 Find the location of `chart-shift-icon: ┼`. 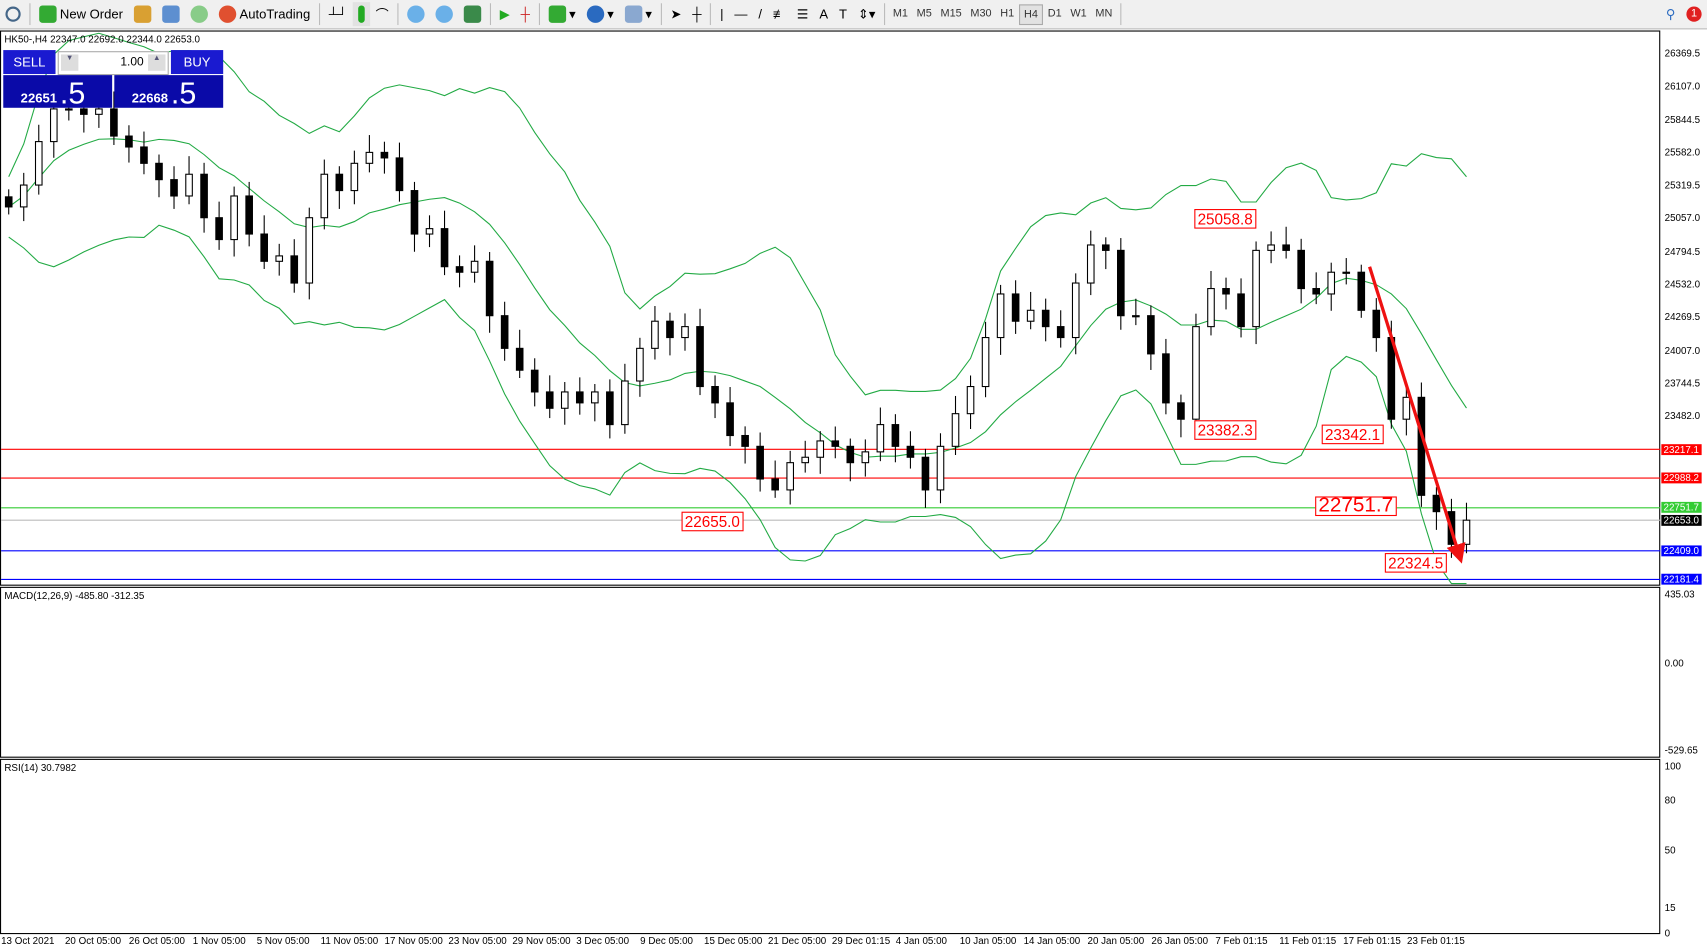

chart-shift-icon: ┼ is located at coordinates (525, 14).